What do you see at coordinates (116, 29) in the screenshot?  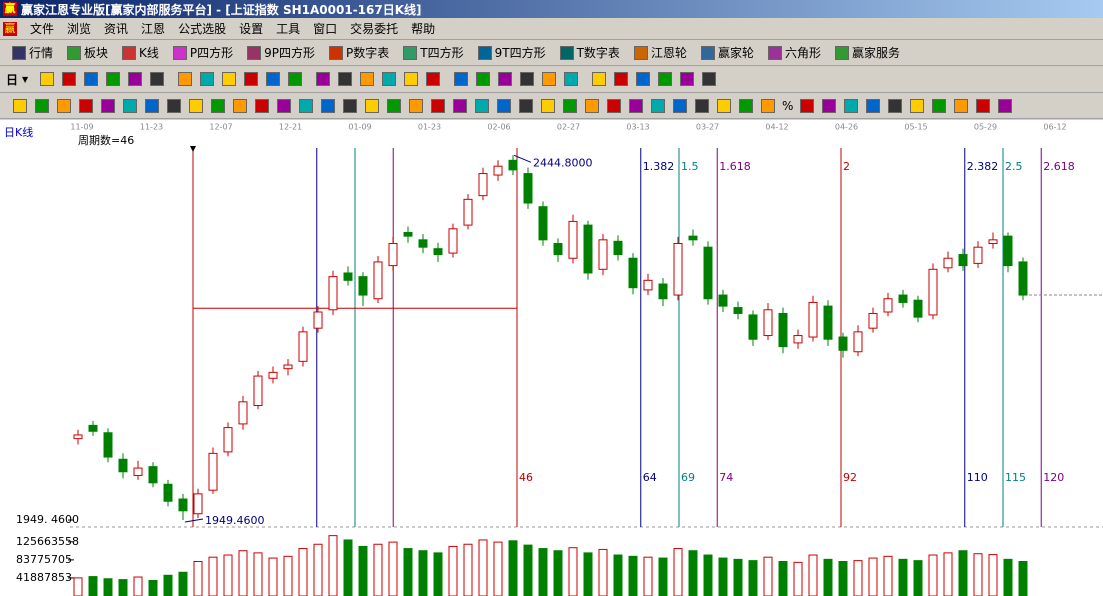 I see `menu-item: 资讯` at bounding box center [116, 29].